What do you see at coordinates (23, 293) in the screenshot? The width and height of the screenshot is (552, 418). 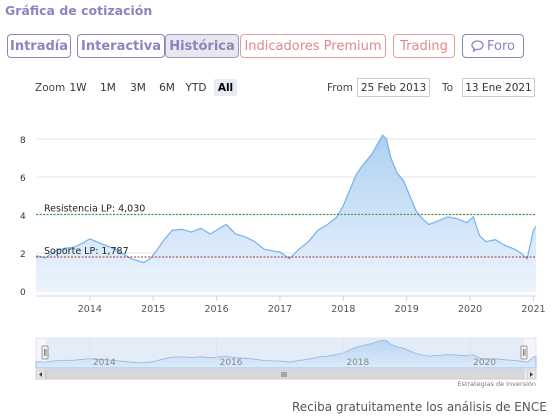 I see `y-tick-label: 0` at bounding box center [23, 293].